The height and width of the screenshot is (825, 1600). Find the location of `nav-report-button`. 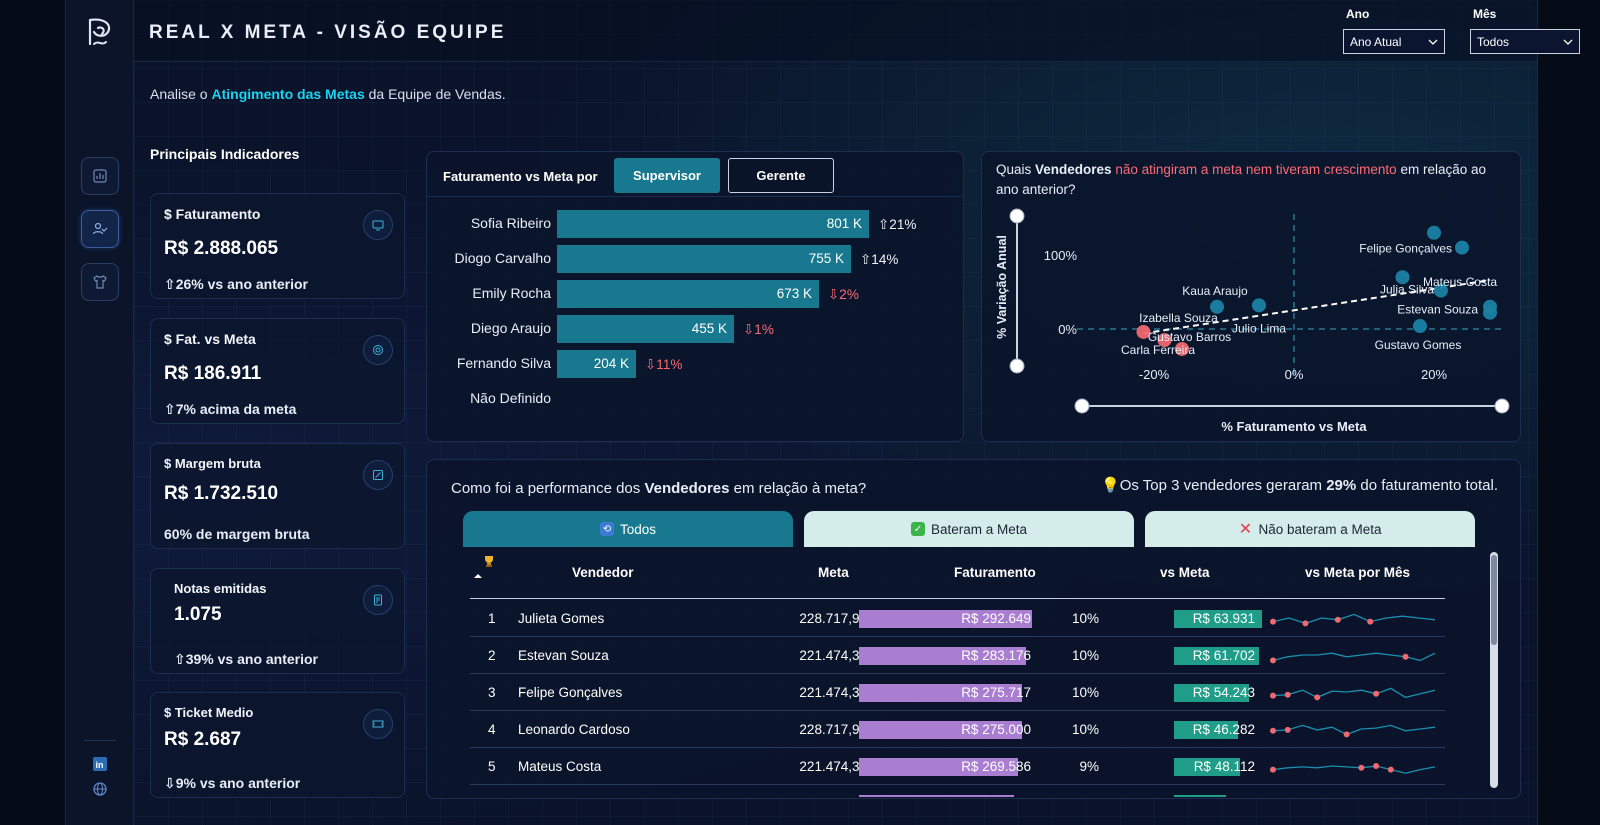

nav-report-button is located at coordinates (100, 176).